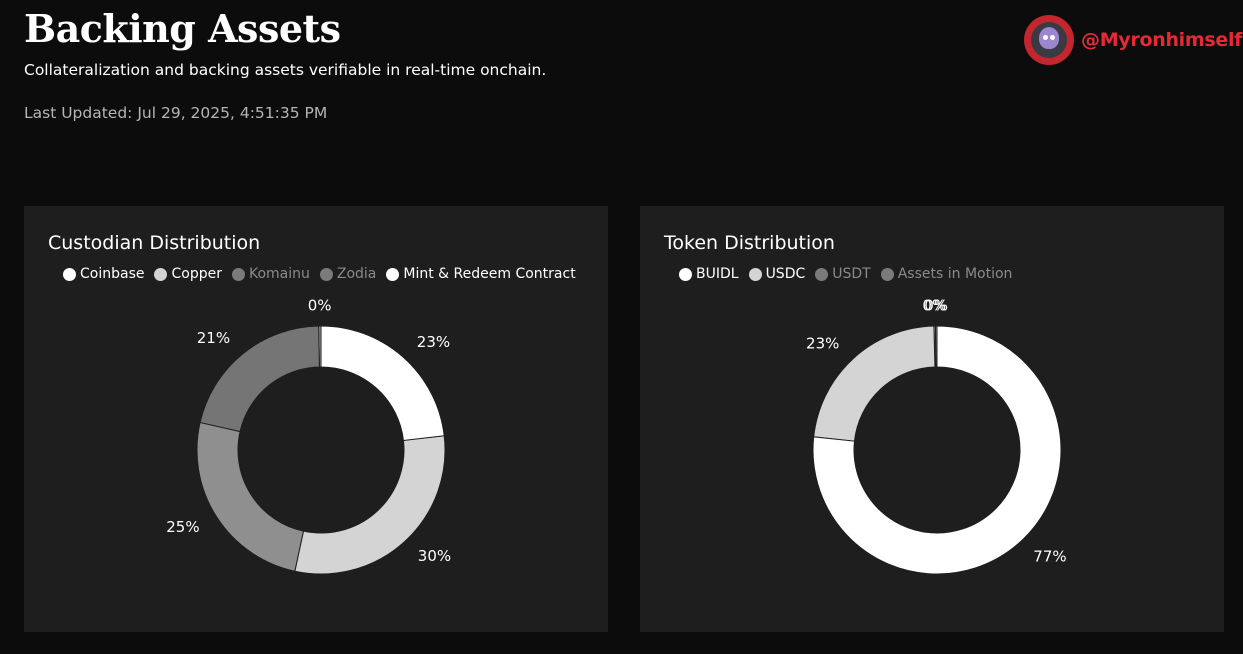  What do you see at coordinates (433, 342) in the screenshot?
I see `slice-label-coinbase: 23%` at bounding box center [433, 342].